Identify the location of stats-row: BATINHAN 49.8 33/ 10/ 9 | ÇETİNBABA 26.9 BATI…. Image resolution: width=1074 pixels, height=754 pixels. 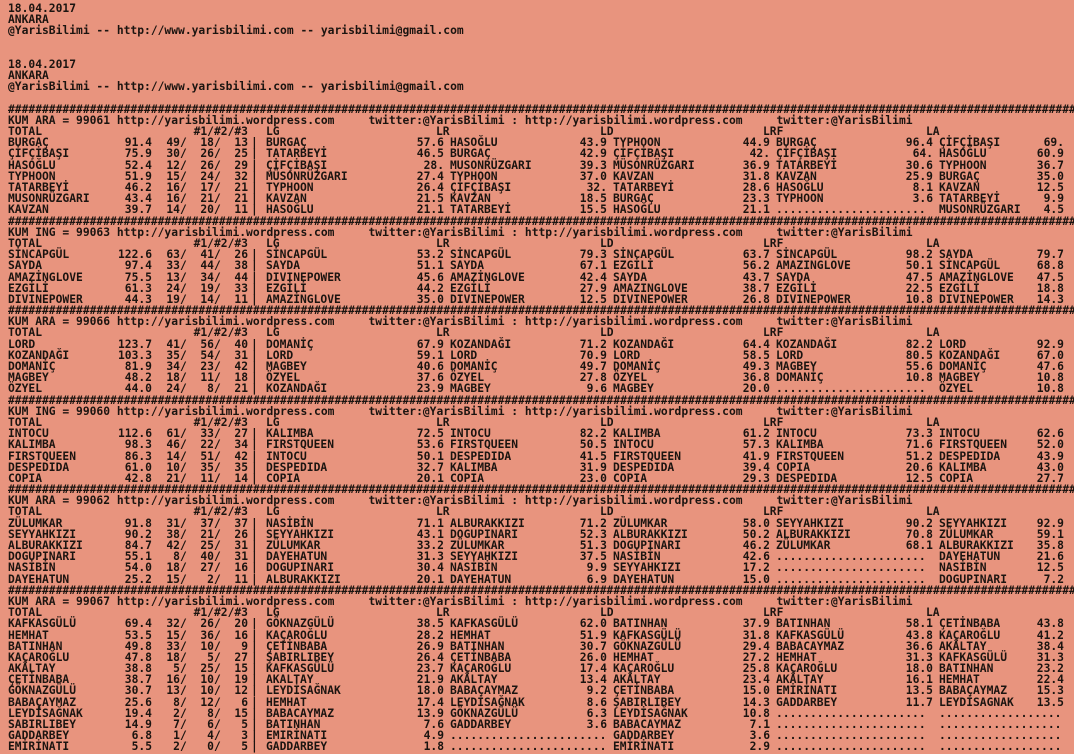
(537, 646).